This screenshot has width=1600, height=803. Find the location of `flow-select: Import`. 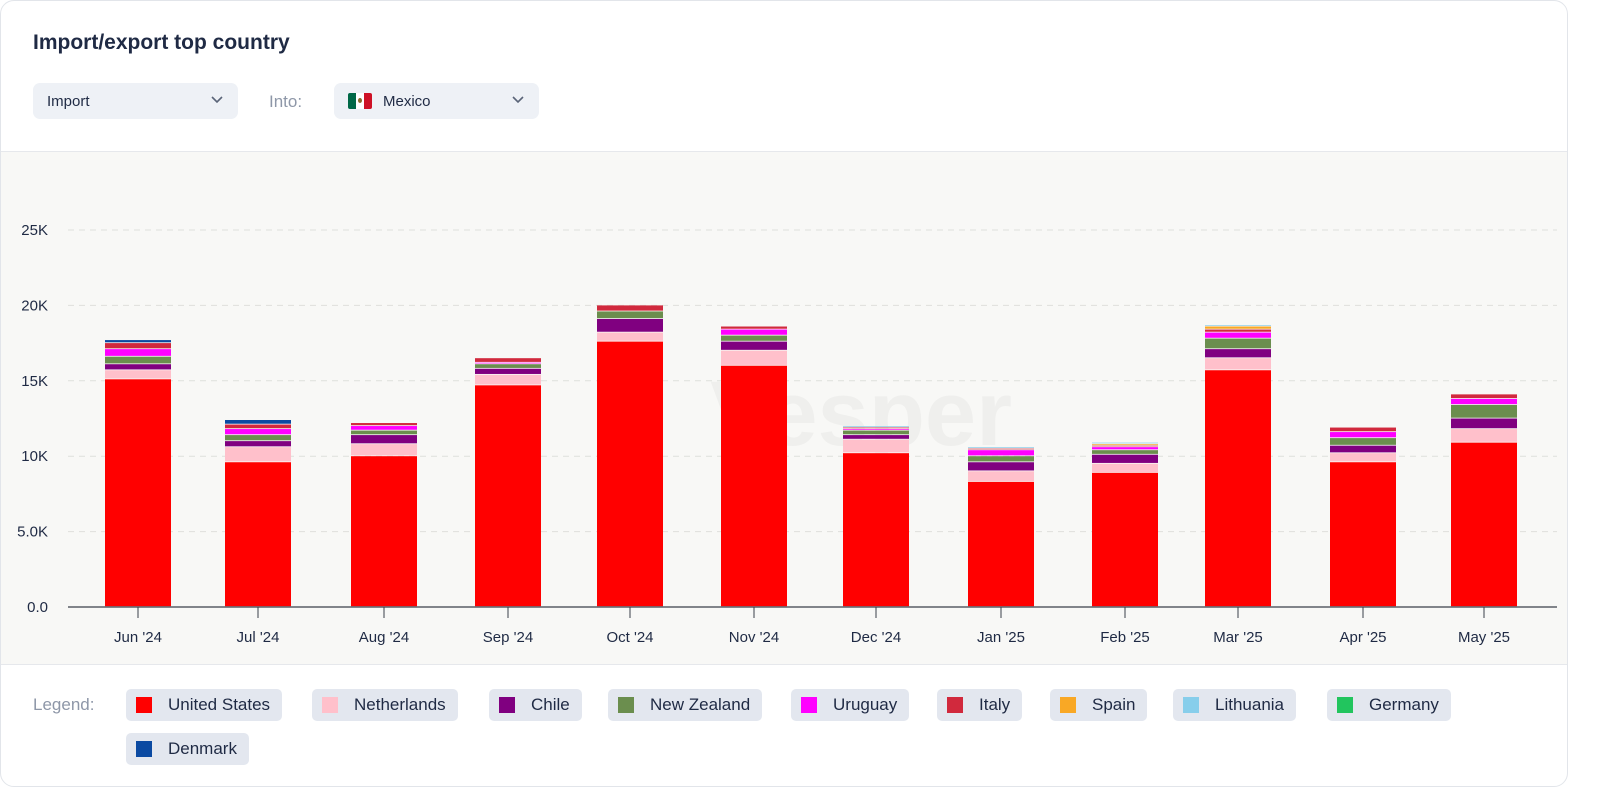

flow-select: Import is located at coordinates (135, 101).